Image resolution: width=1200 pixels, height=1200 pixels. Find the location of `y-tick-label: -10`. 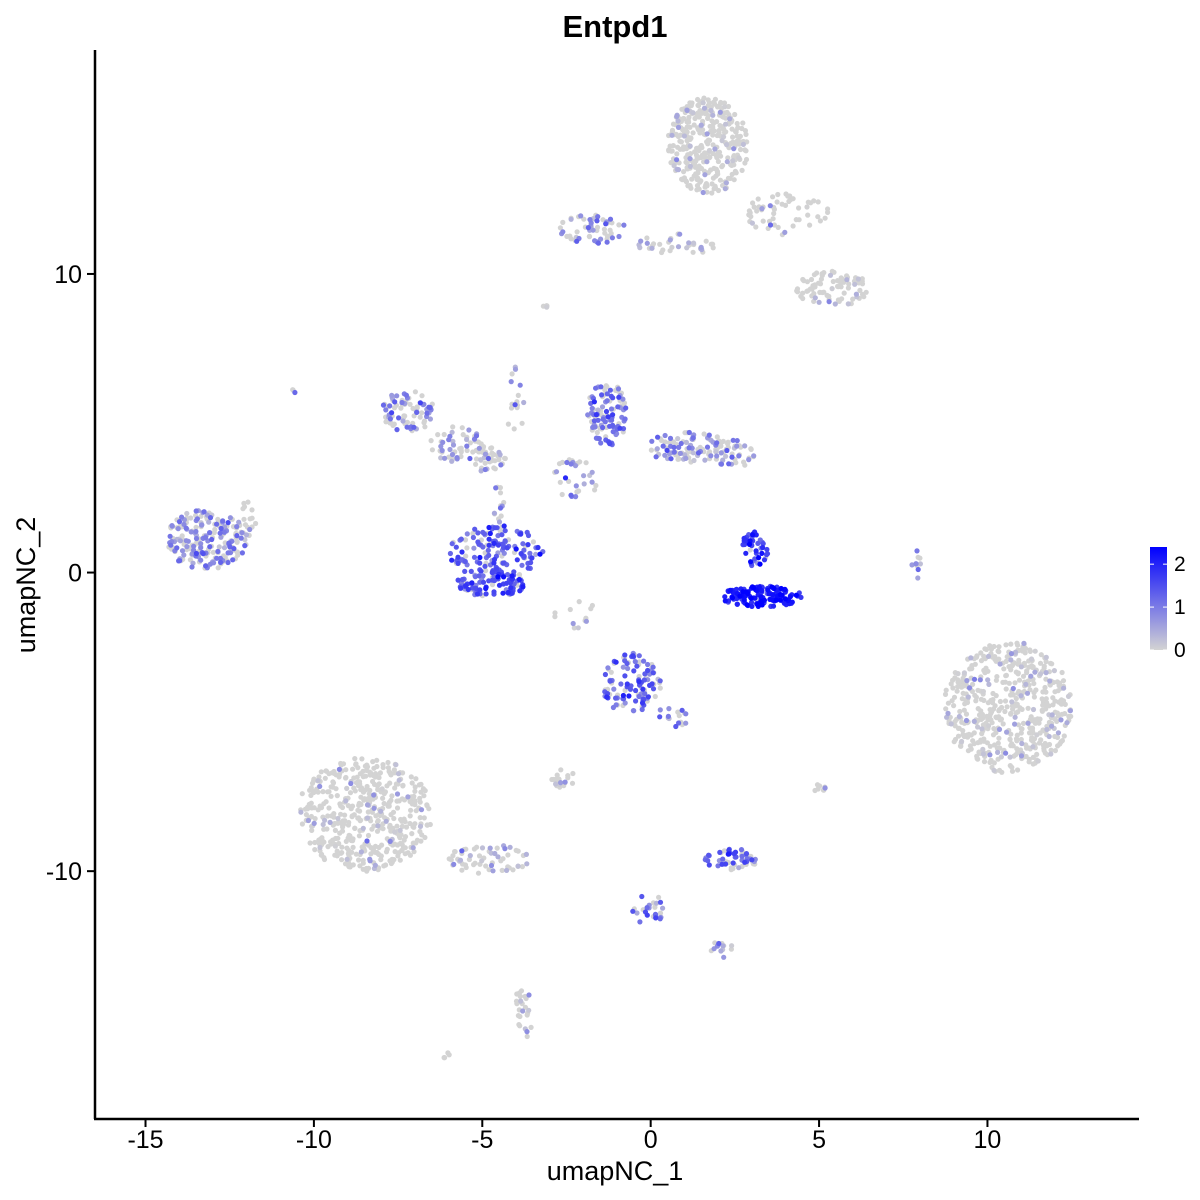

y-tick-label: -10 is located at coordinates (64, 872).